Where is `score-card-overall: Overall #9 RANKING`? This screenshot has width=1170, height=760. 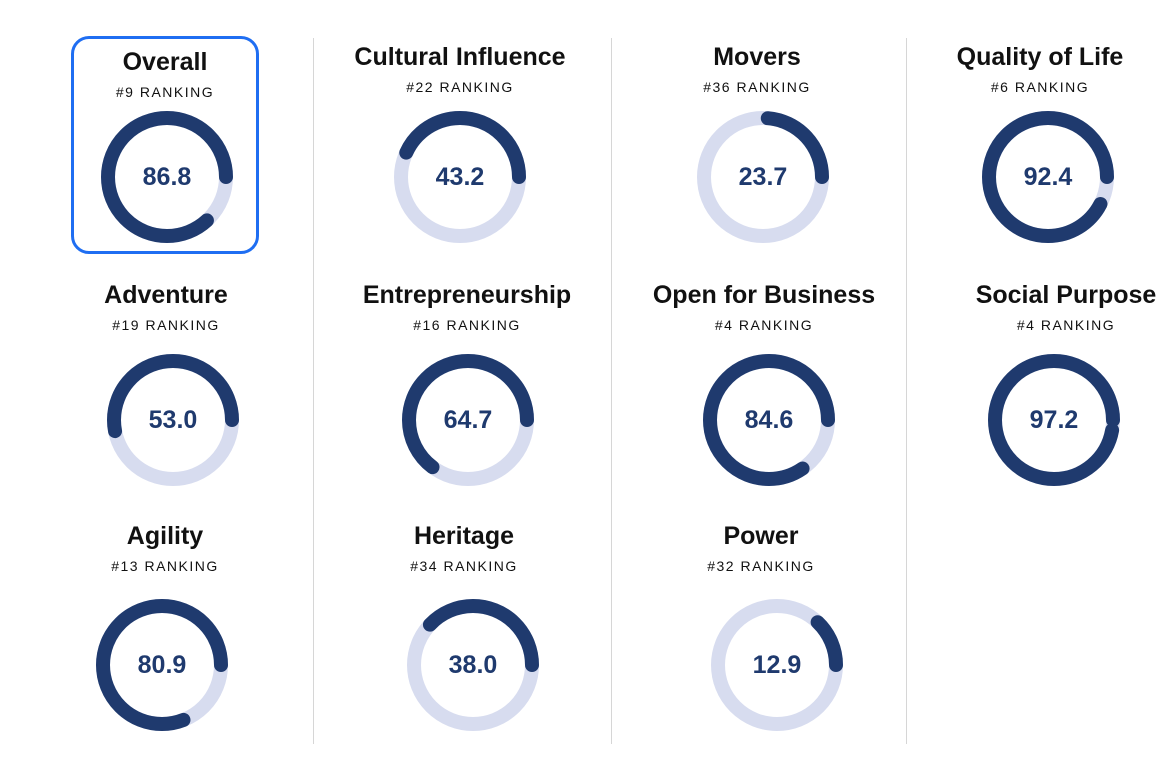 score-card-overall: Overall #9 RANKING is located at coordinates (165, 145).